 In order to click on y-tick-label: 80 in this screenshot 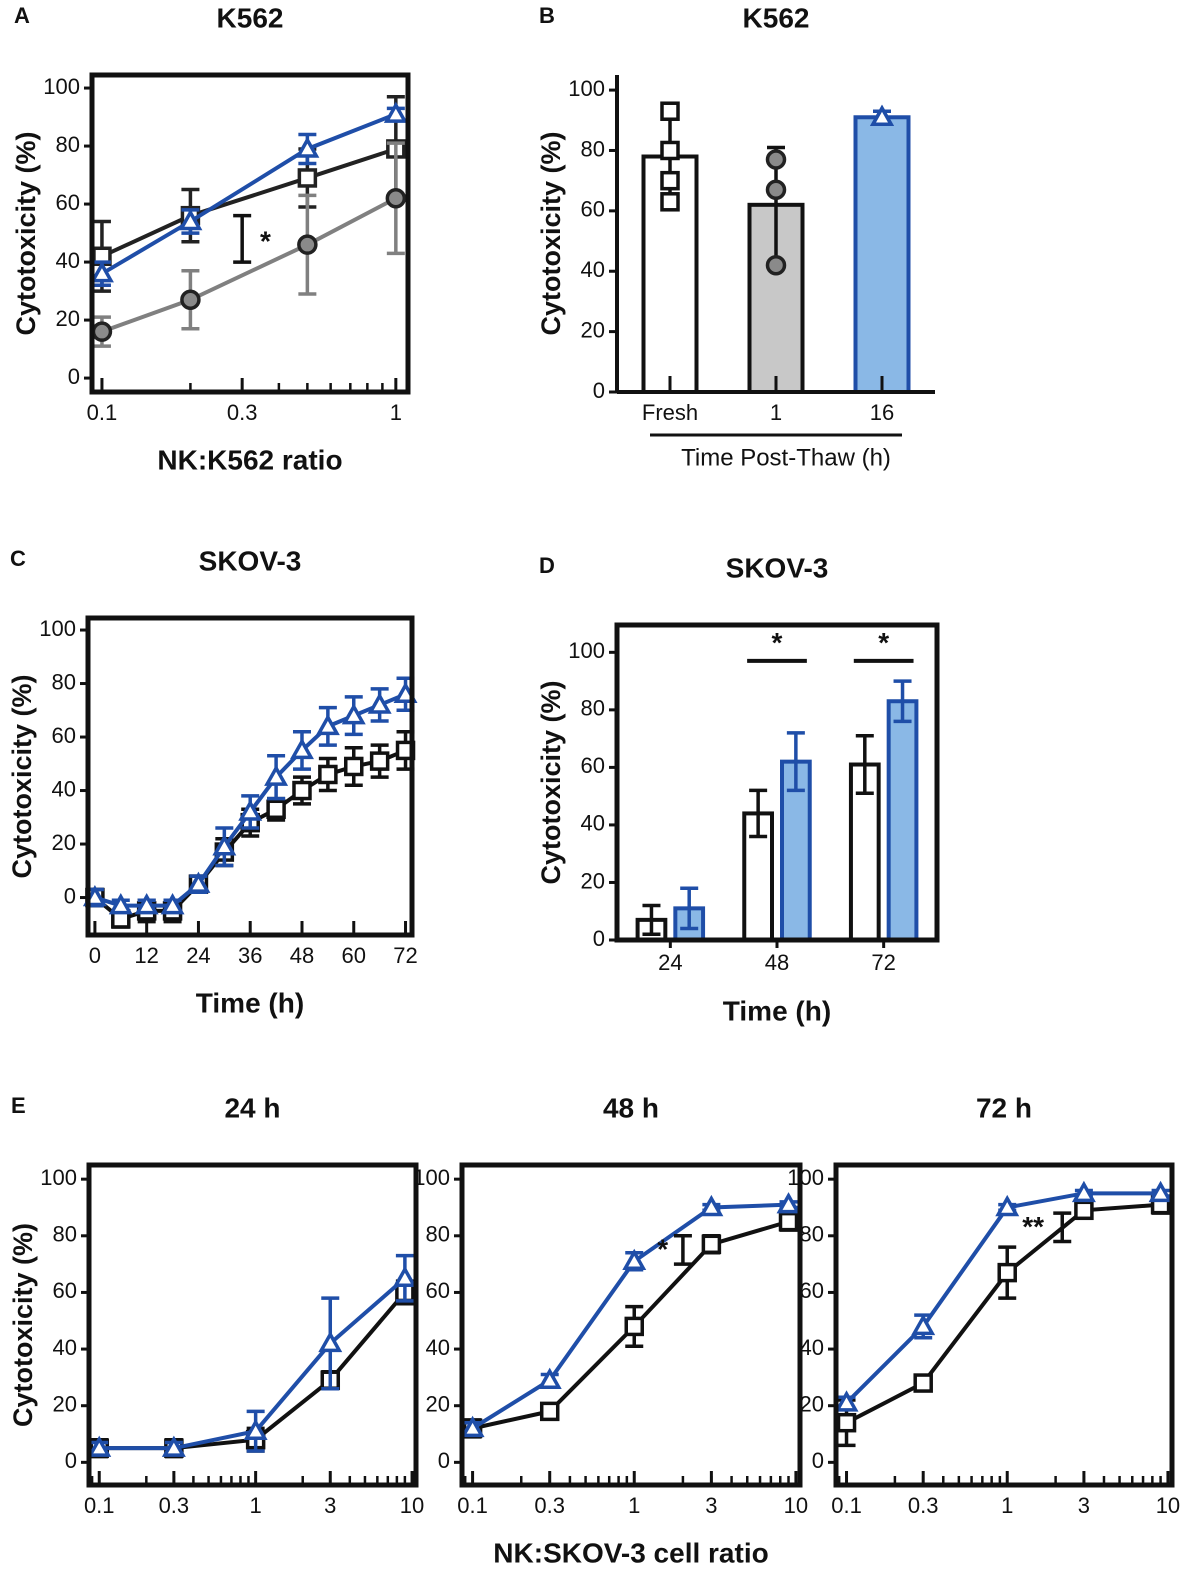, I will do `click(64, 681)`.